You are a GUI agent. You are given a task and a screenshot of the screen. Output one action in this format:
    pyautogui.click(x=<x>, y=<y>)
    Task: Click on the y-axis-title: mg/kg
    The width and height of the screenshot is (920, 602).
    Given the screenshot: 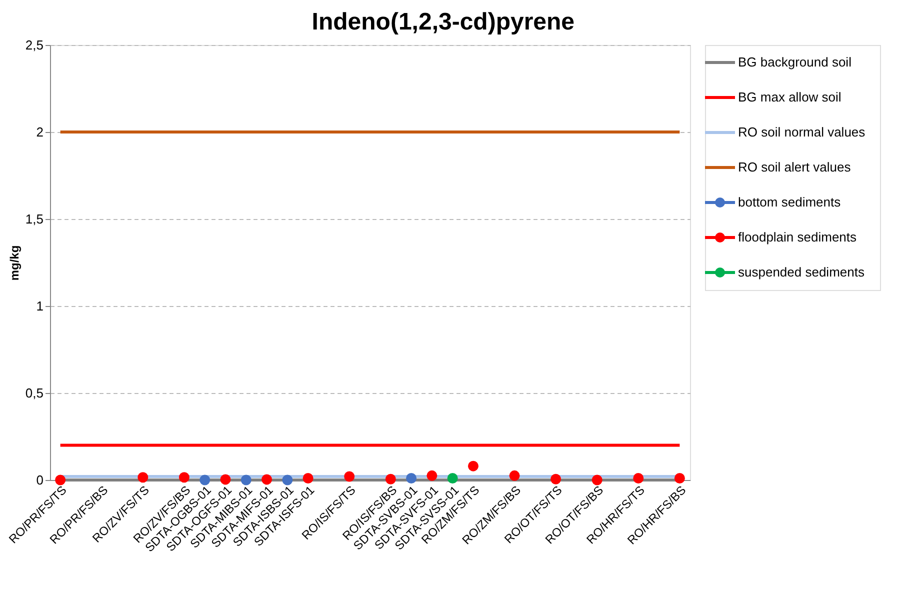 What is the action you would take?
    pyautogui.click(x=14, y=263)
    